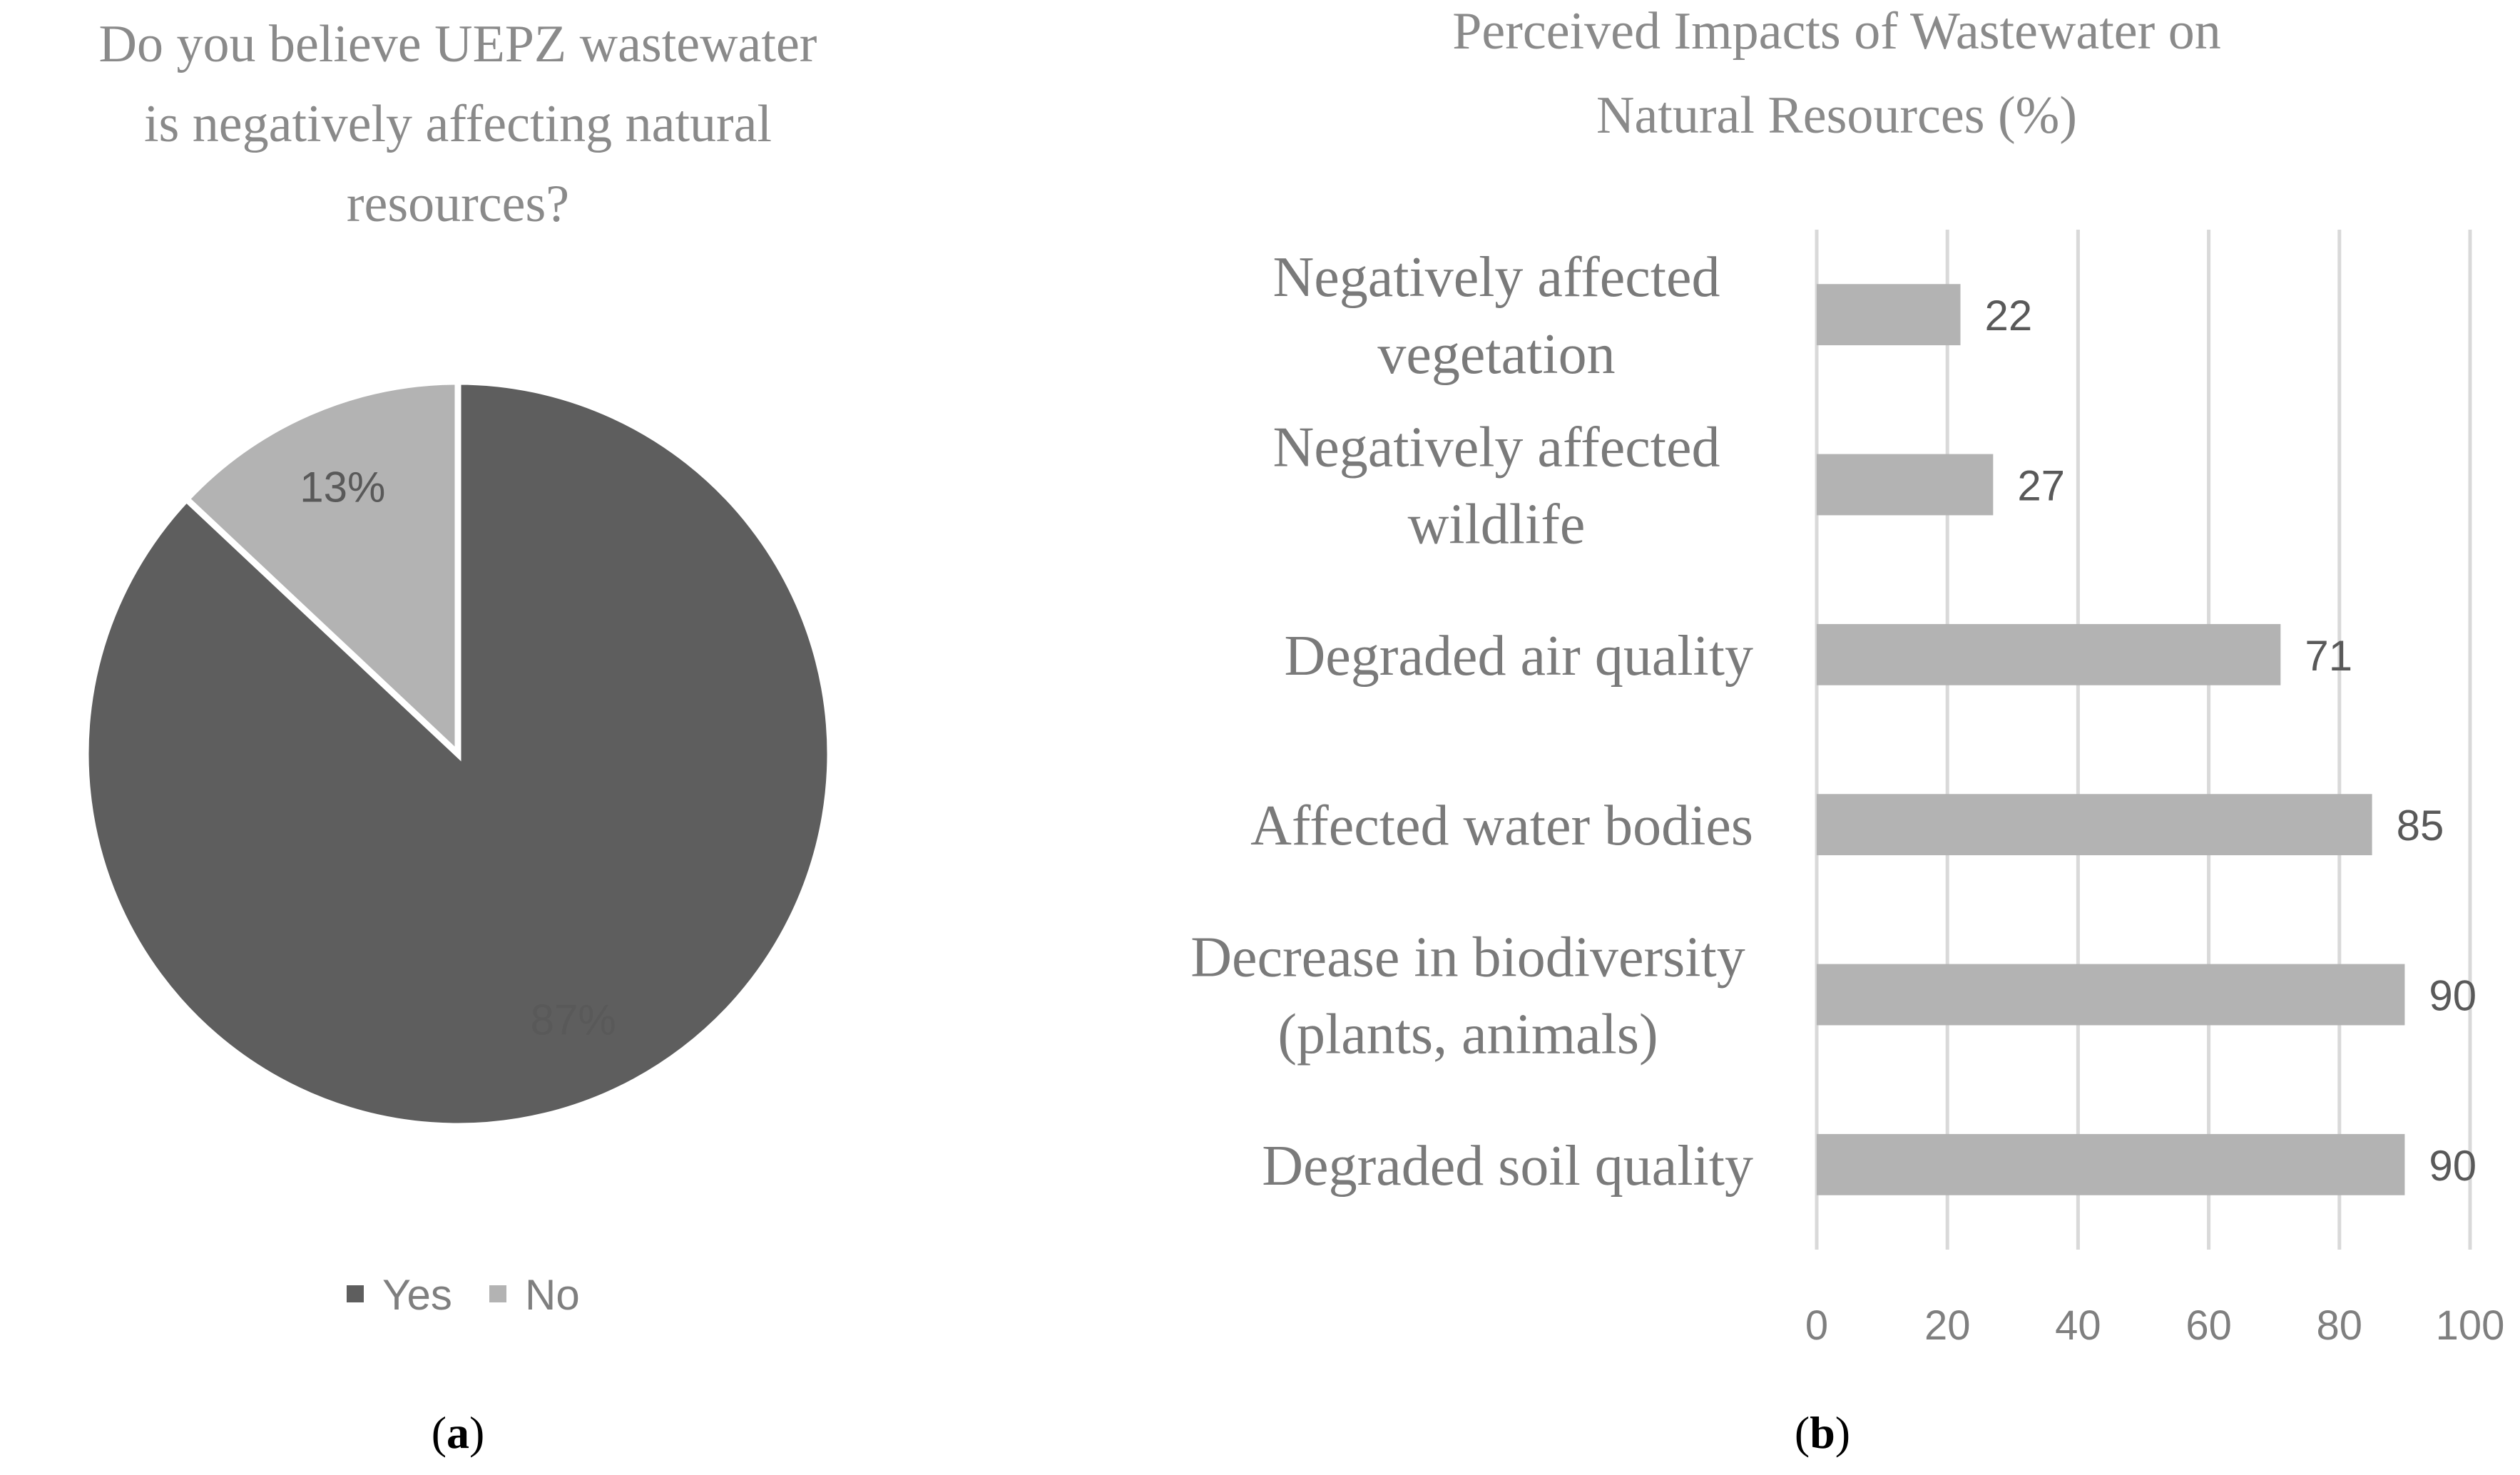 The height and width of the screenshot is (1475, 2520). I want to click on title-line: Natural Resources (%), so click(1836, 115).